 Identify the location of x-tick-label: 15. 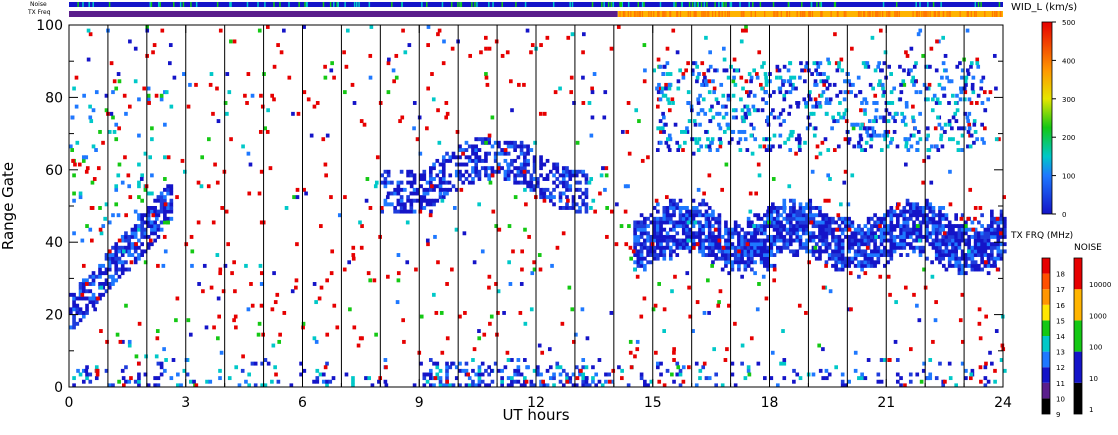
(653, 403).